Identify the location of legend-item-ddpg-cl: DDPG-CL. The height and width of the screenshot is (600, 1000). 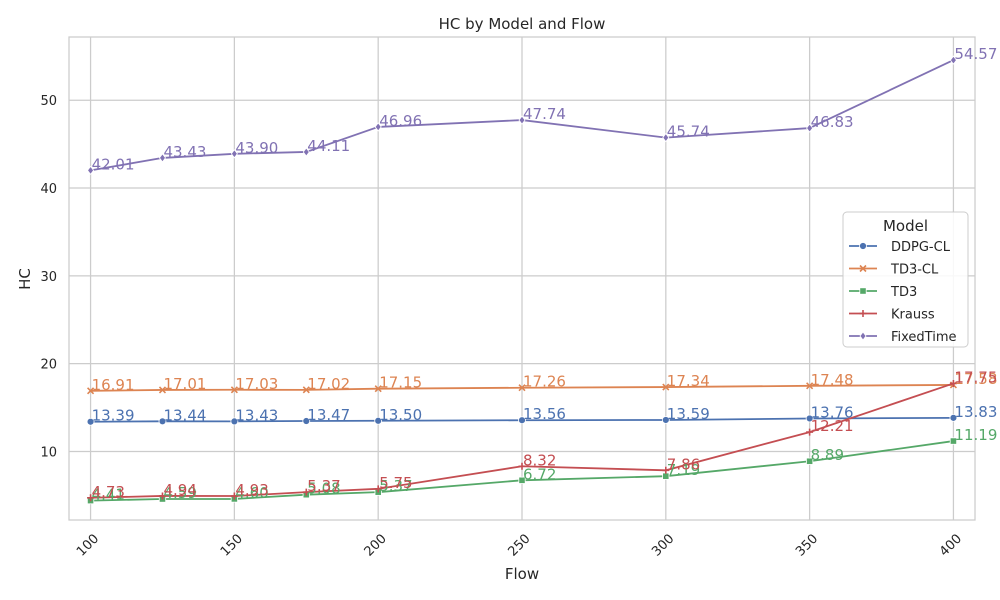
(900, 247).